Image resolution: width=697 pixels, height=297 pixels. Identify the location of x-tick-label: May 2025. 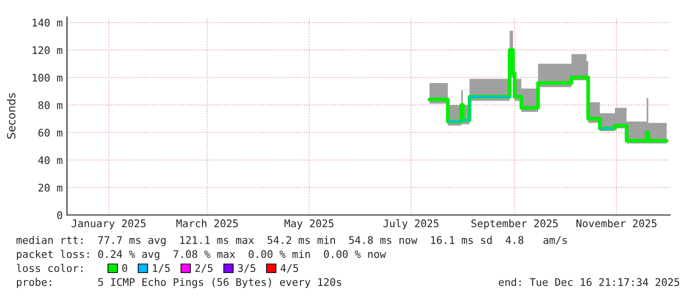
(309, 224).